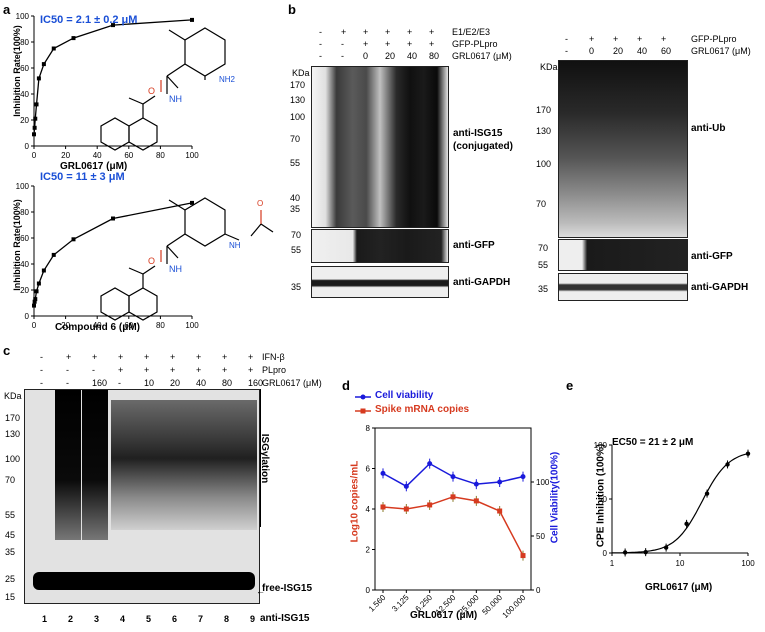 This screenshot has height=632, width=765. What do you see at coordinates (45, 619) in the screenshot?
I see `c-lane-number: 1` at bounding box center [45, 619].